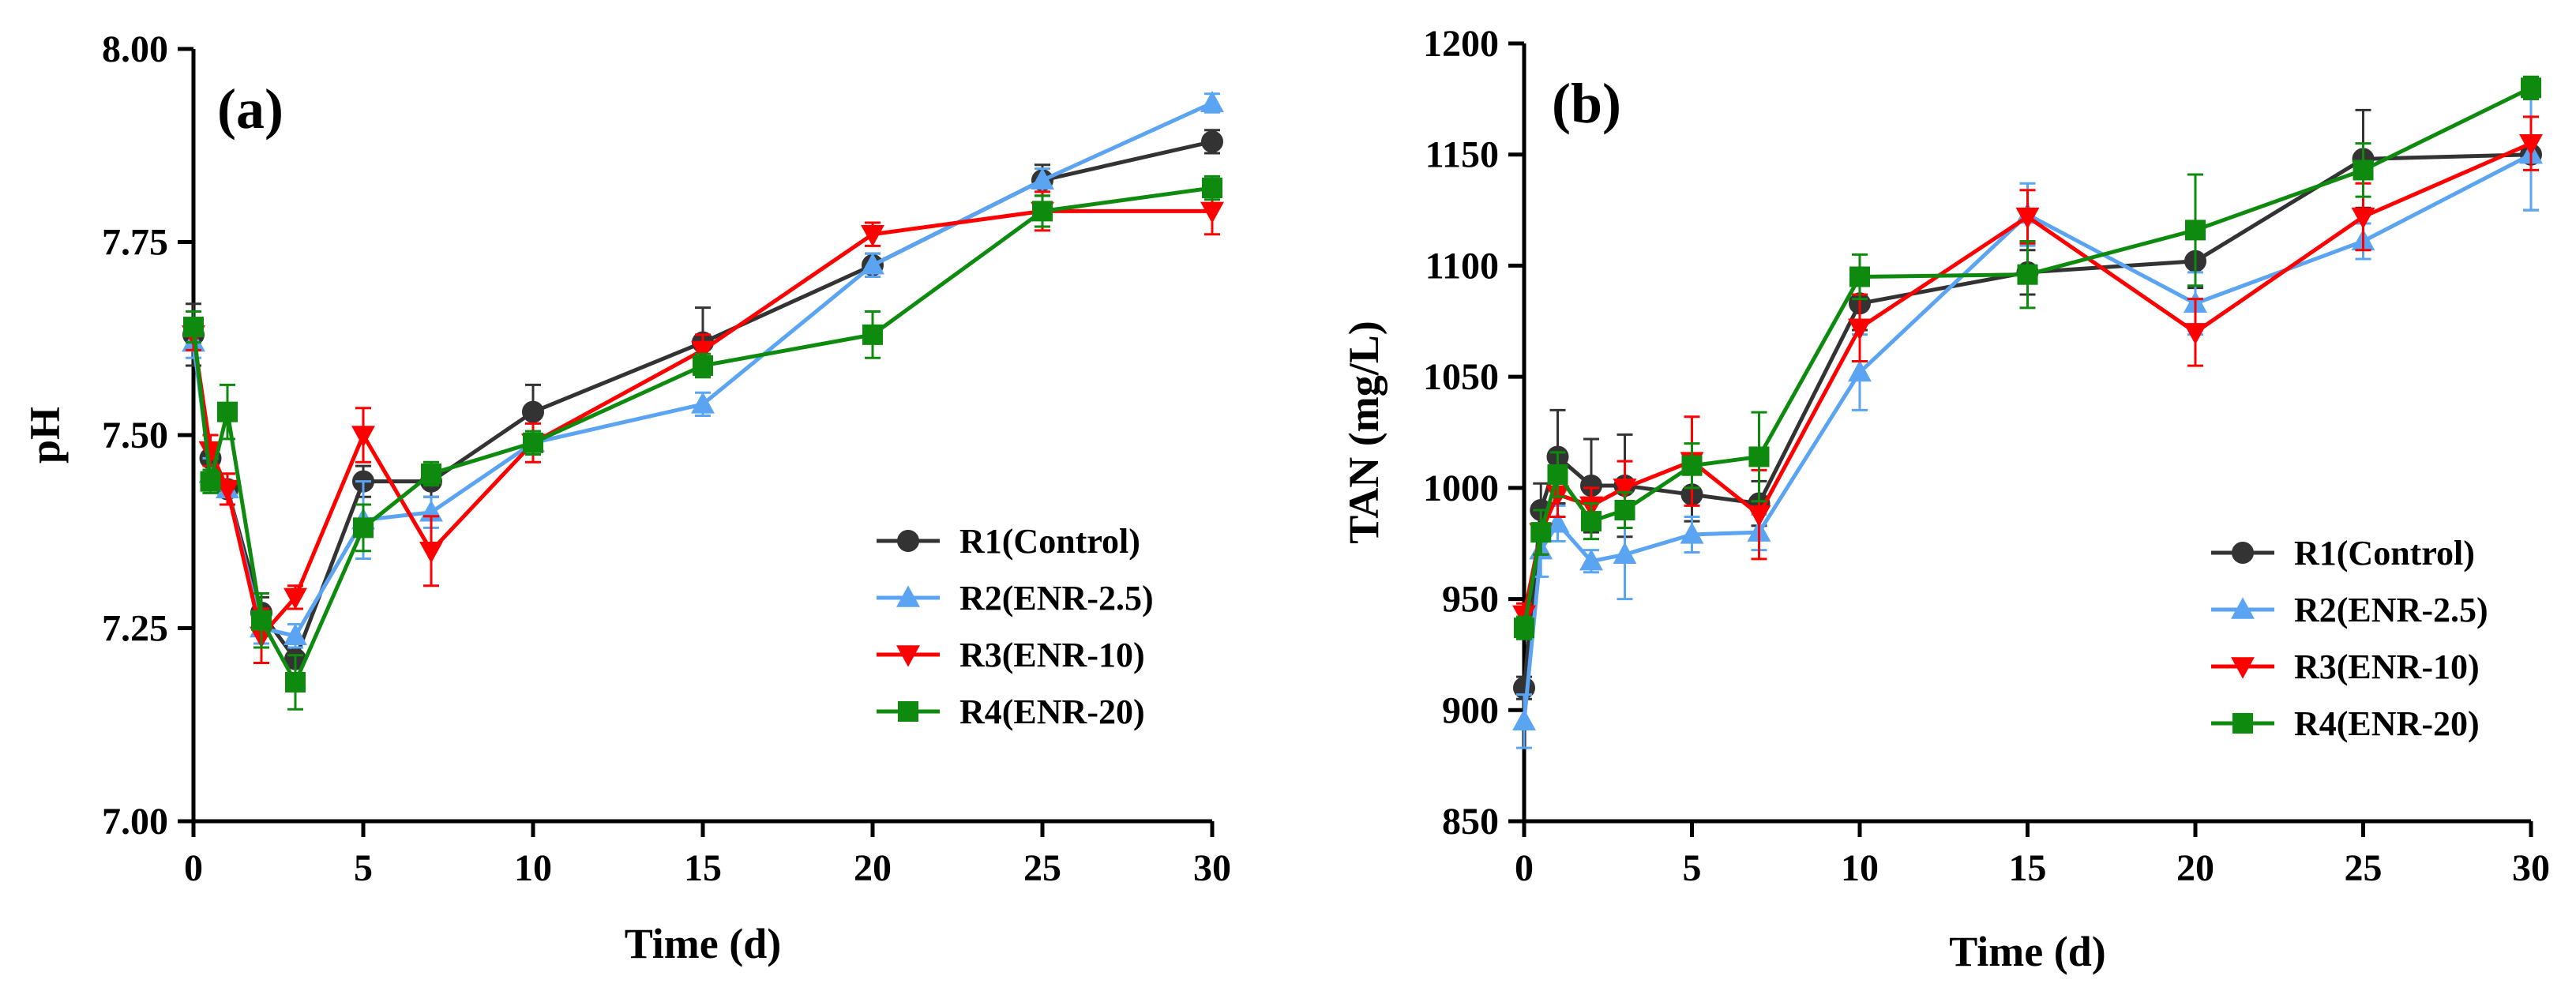  I want to click on y-tick-label: 8.00, so click(135, 49).